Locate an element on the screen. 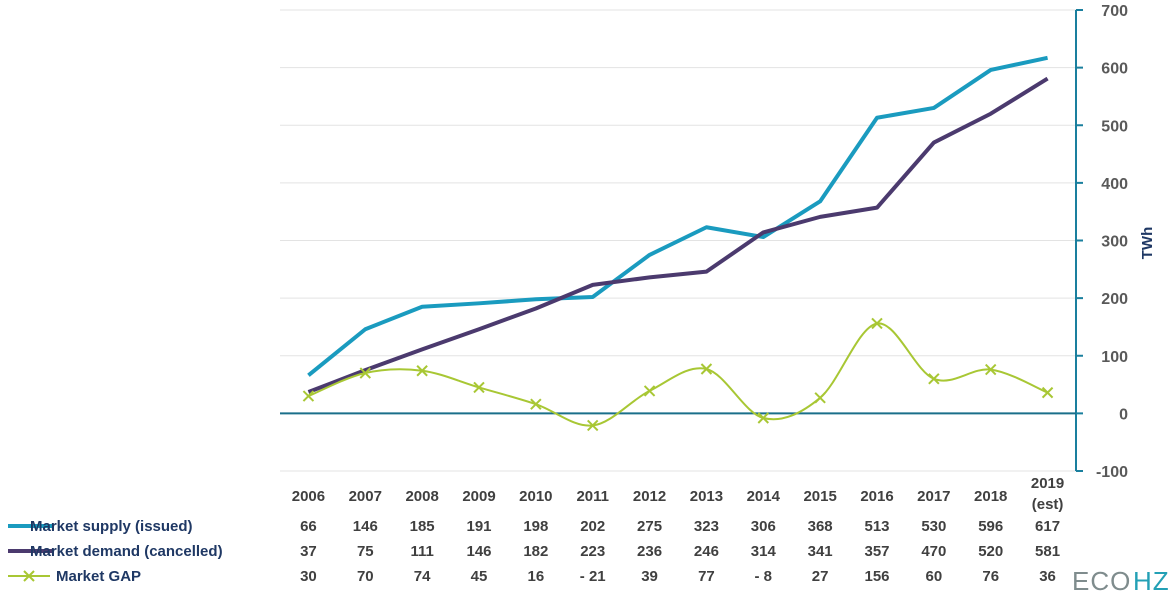 The image size is (1172, 596). data-table-cell: 530 is located at coordinates (933, 526).